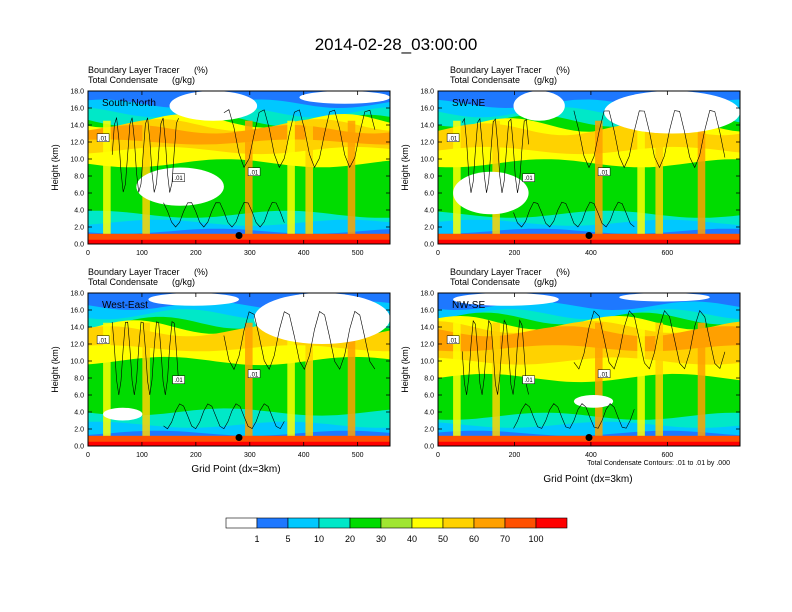  What do you see at coordinates (256, 539) in the screenshot?
I see `colorbar-label: 1` at bounding box center [256, 539].